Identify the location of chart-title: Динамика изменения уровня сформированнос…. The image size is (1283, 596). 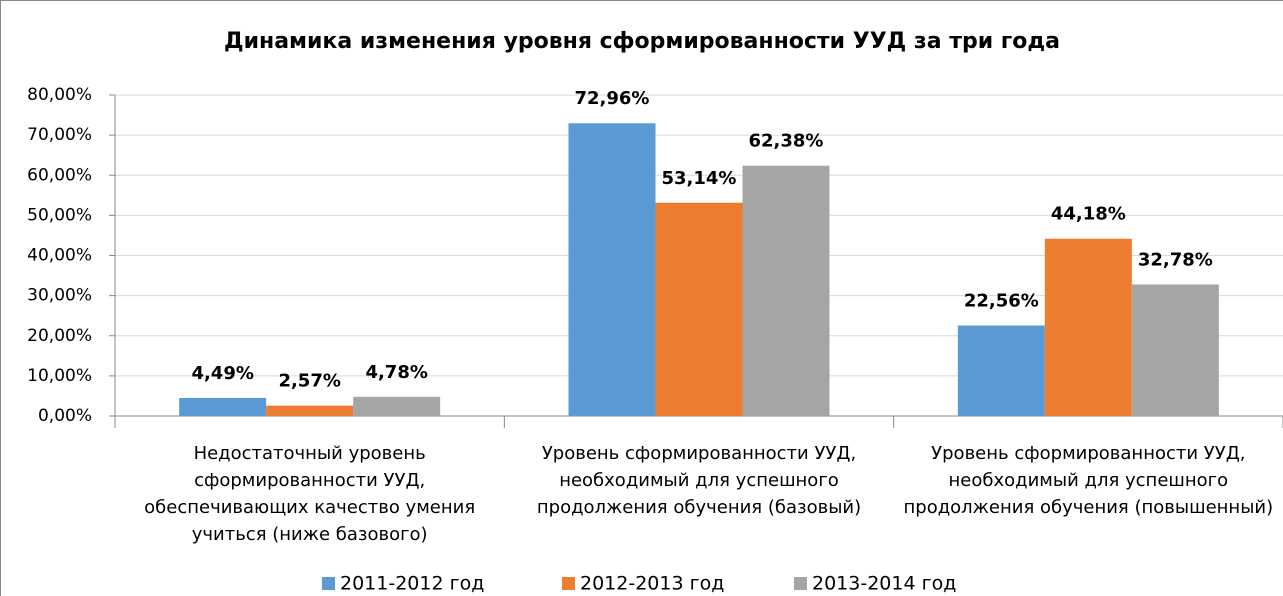
(642, 41).